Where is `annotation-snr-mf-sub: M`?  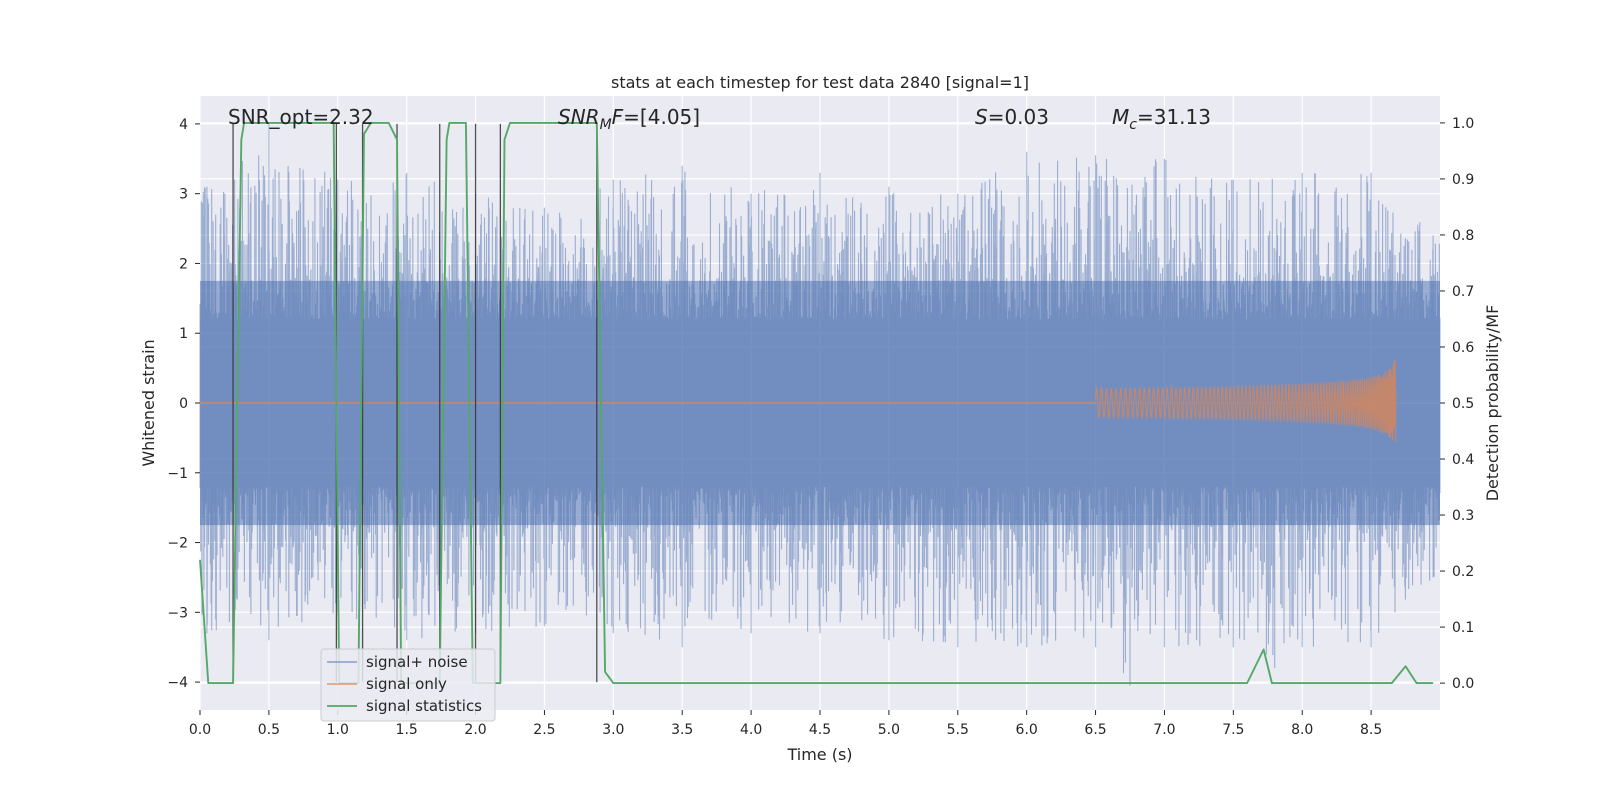 annotation-snr-mf-sub: M is located at coordinates (606, 125).